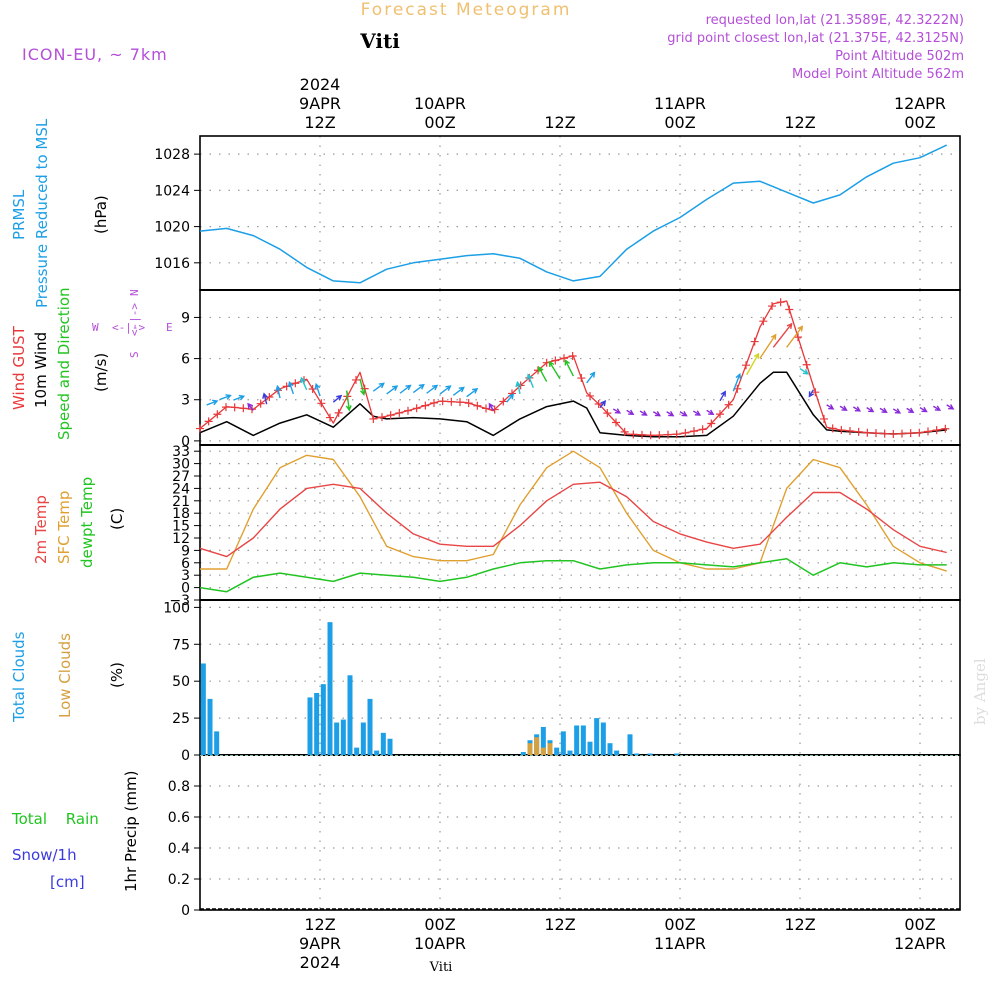 The image size is (1000, 1000). I want to click on dewpt-line, so click(573, 575).